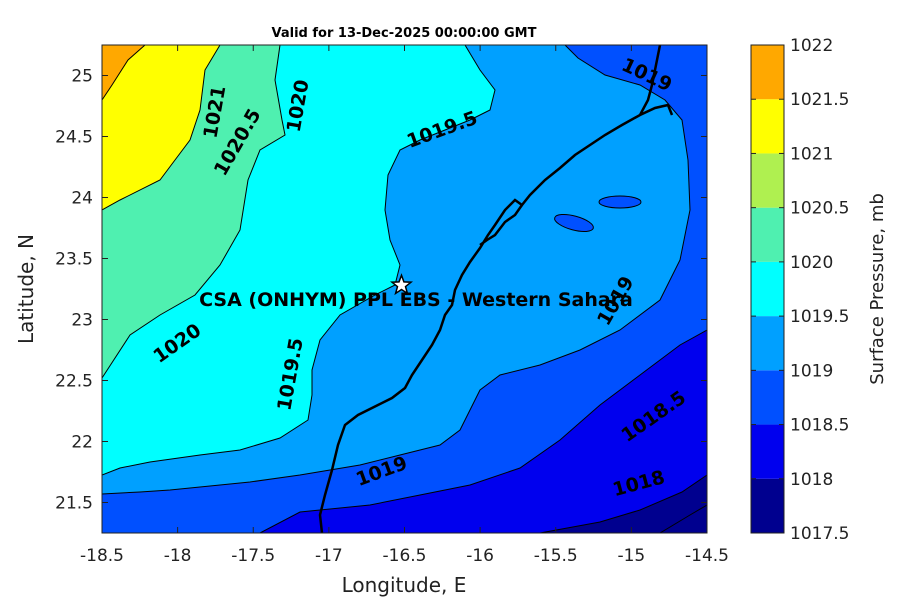 Image resolution: width=900 pixels, height=600 pixels. What do you see at coordinates (416, 300) in the screenshot?
I see `site-label: CSA (ONHYM) PPL EBS - Western Sahara` at bounding box center [416, 300].